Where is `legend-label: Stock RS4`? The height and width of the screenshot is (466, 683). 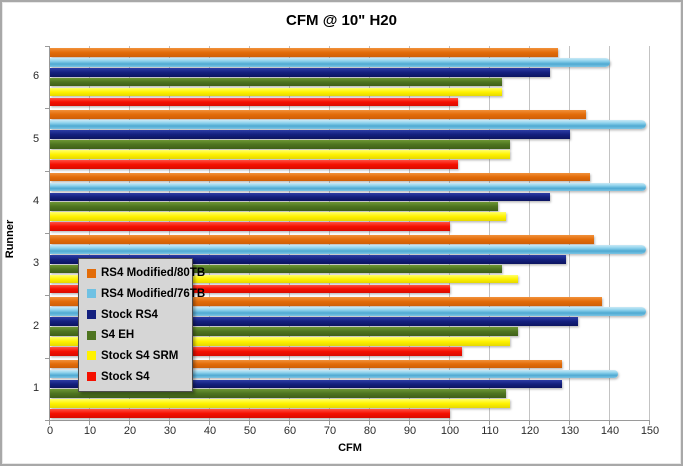
legend-label: Stock RS4 is located at coordinates (129, 314).